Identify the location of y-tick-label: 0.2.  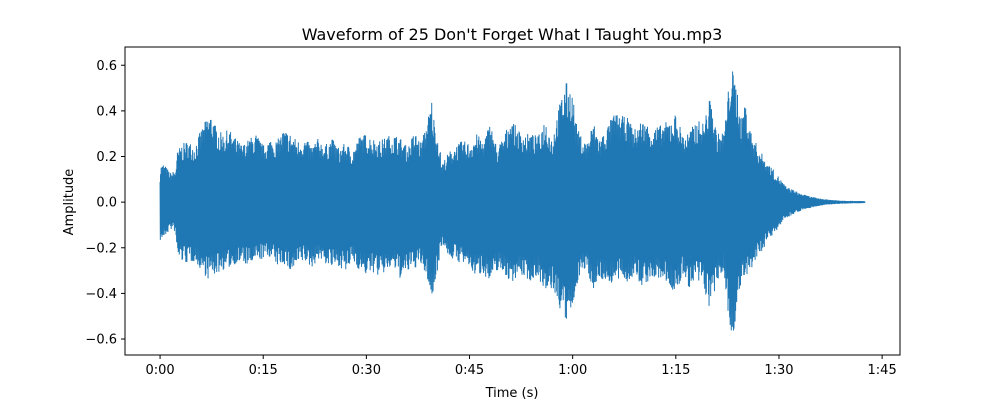
(106, 157).